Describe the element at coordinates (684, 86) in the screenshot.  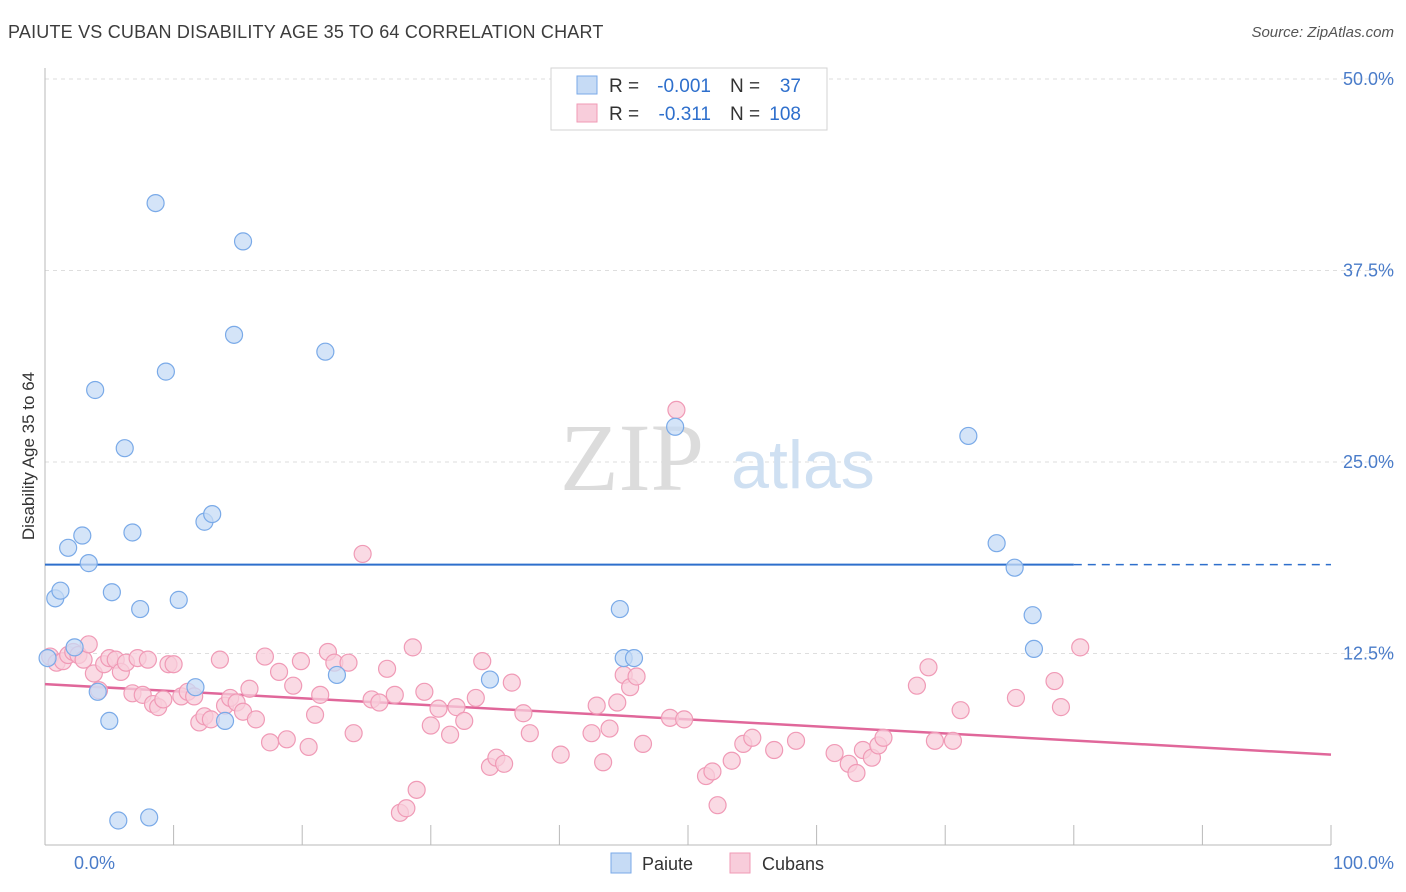
I see `paiute-r-value: -0.001` at that location.